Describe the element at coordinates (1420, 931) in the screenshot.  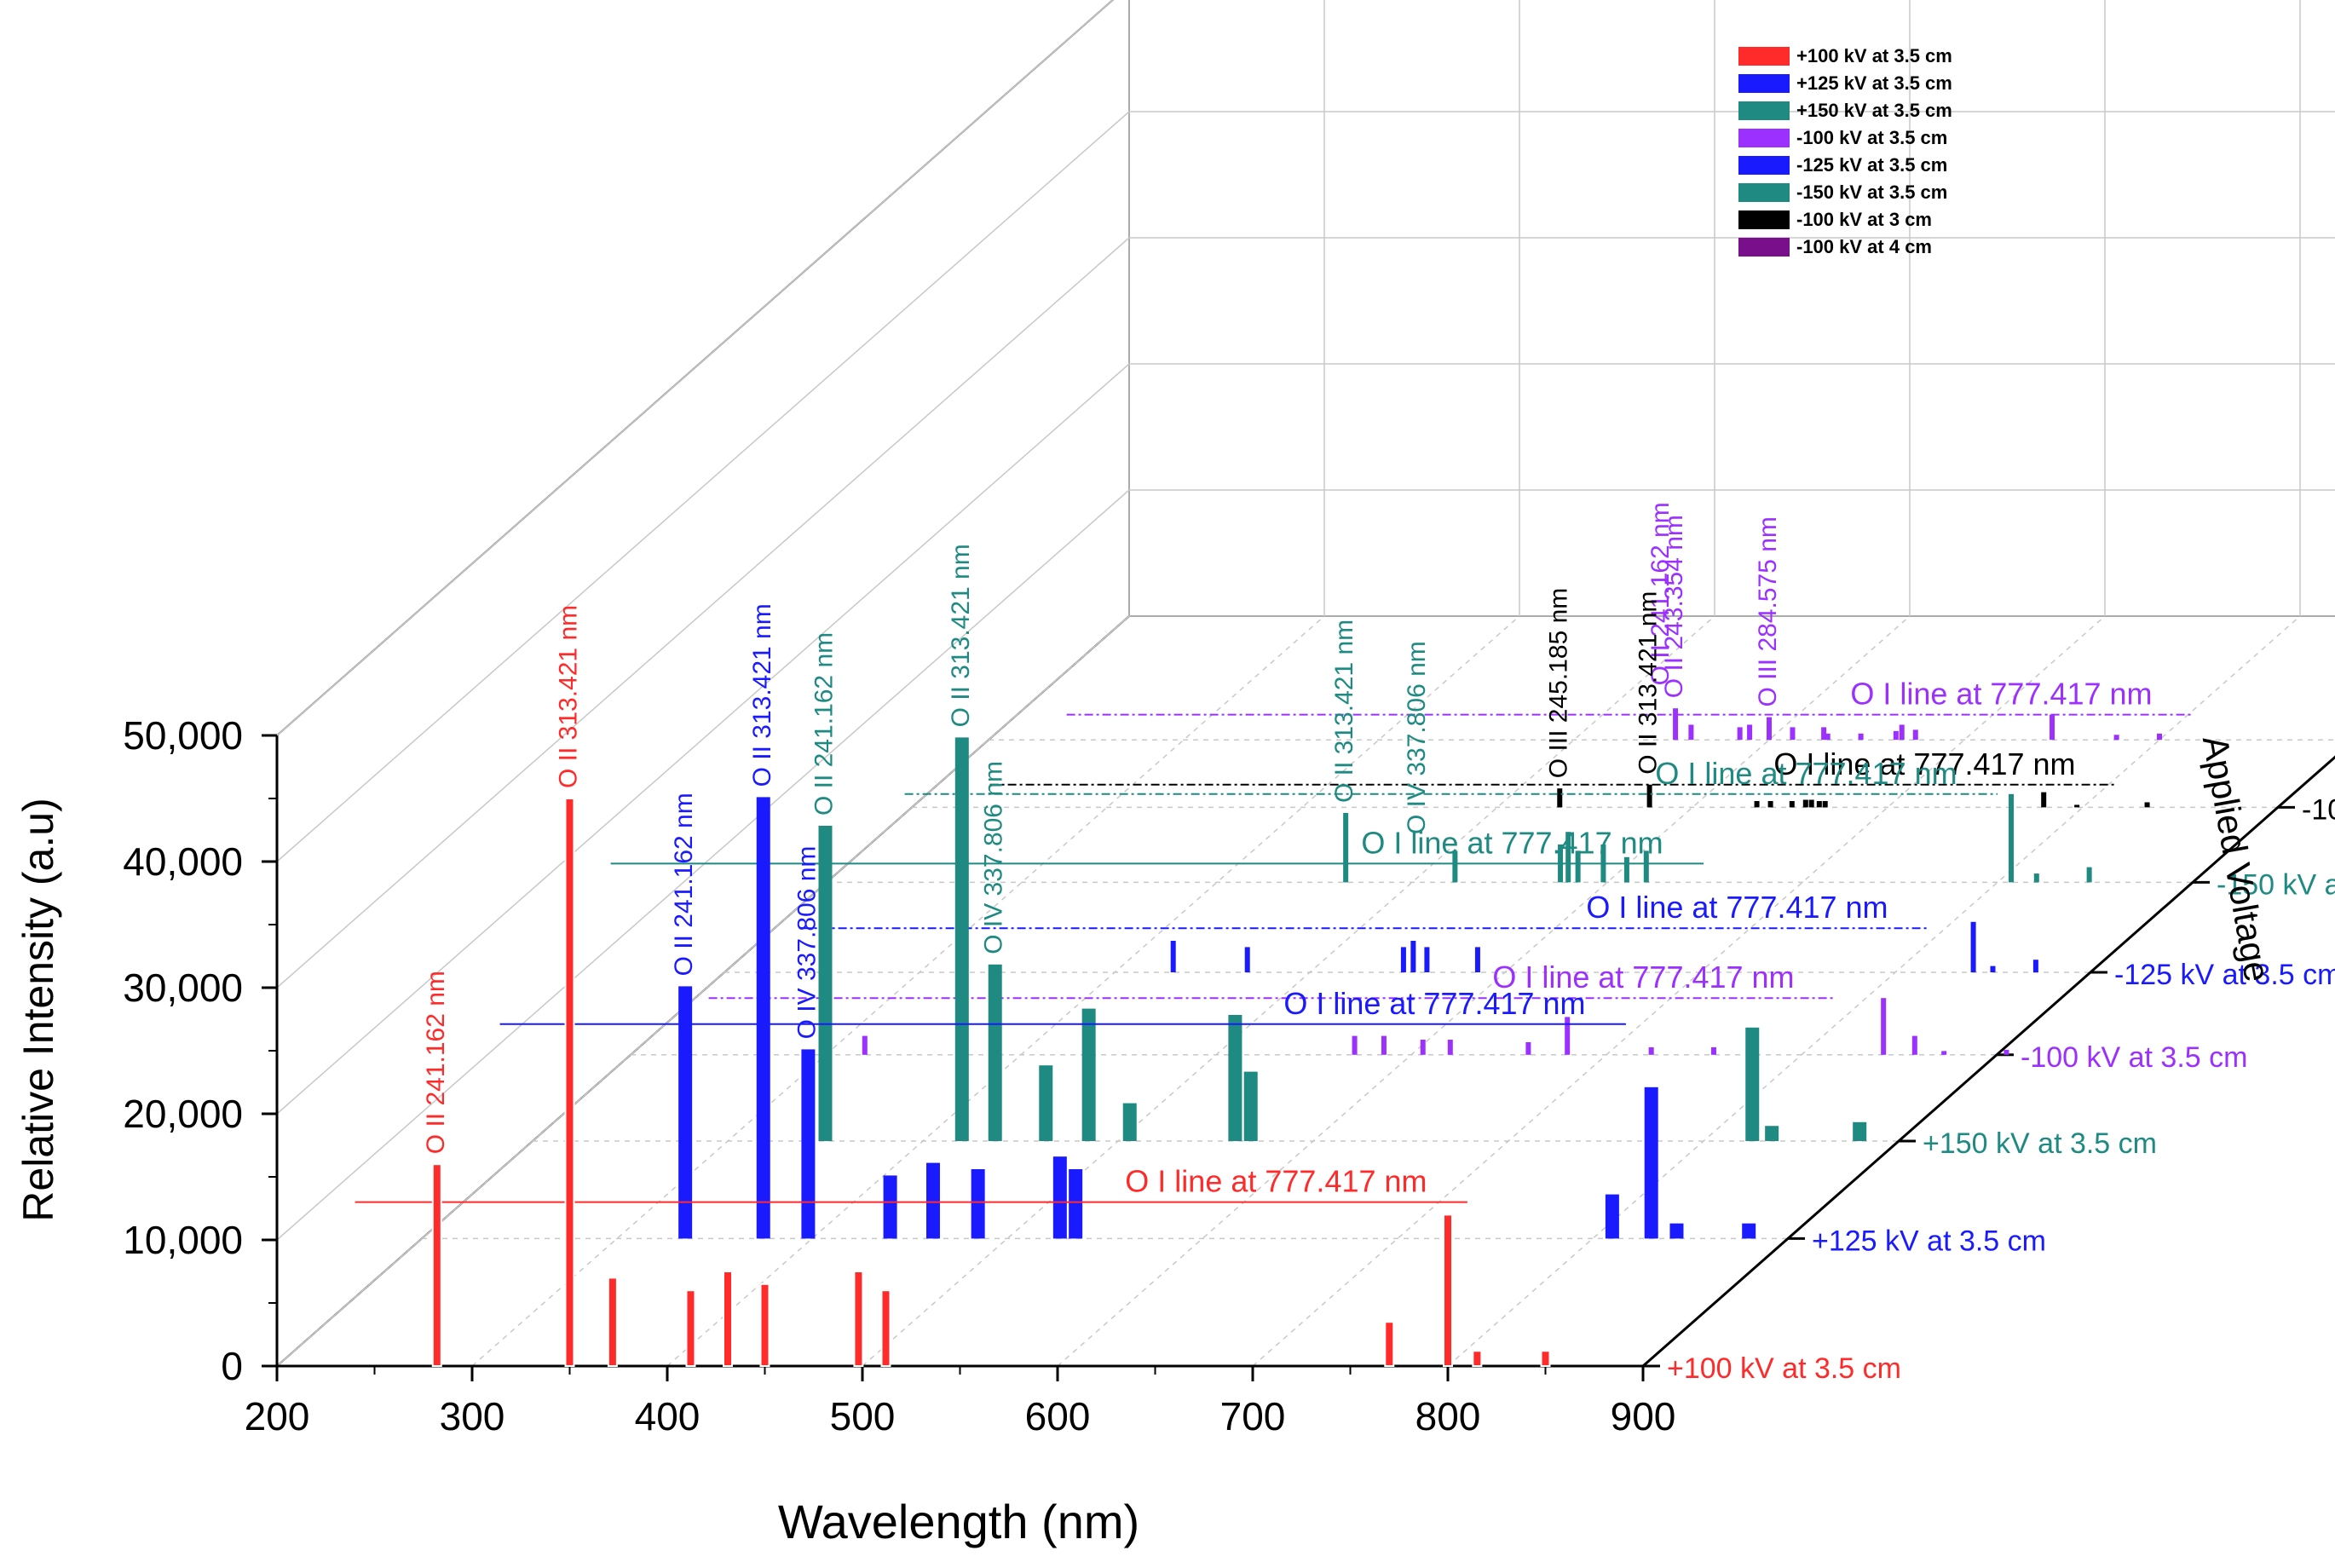
I see `series-4: O I line at 777.417 nm` at that location.